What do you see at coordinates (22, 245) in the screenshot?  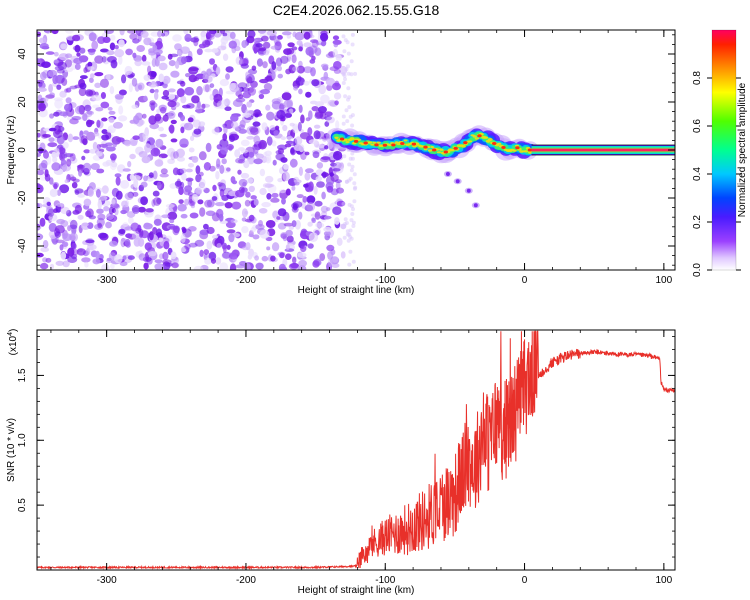 I see `y-tick-label: -40` at bounding box center [22, 245].